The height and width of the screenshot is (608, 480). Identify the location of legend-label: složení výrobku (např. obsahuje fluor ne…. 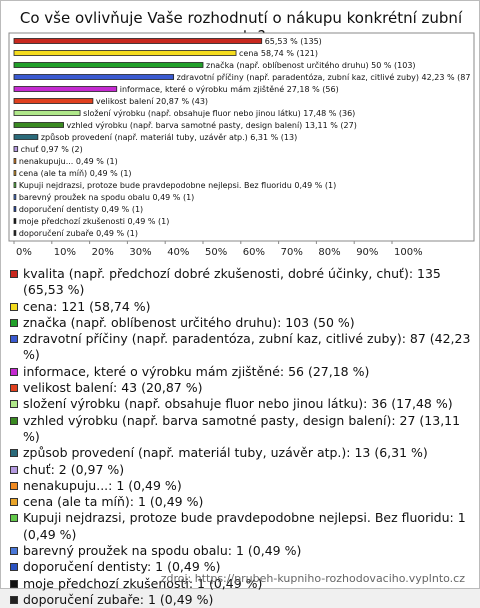
(238, 404).